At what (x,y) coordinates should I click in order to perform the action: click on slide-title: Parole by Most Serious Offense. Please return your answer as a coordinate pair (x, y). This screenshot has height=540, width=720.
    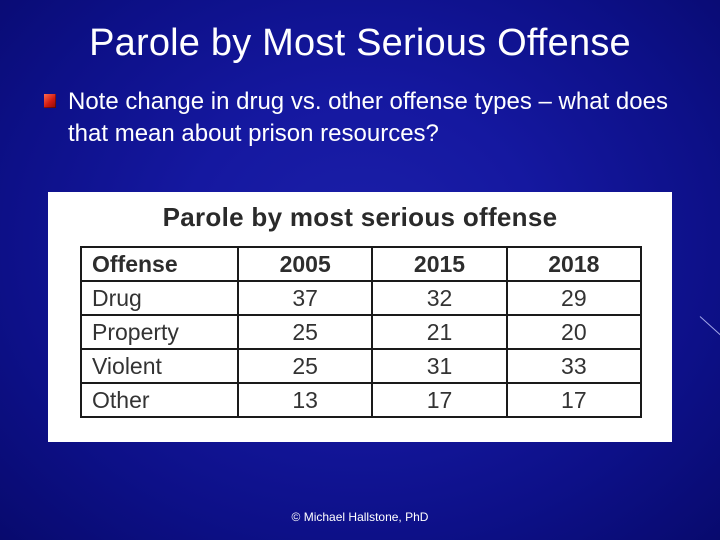
    Looking at the image, I should click on (360, 43).